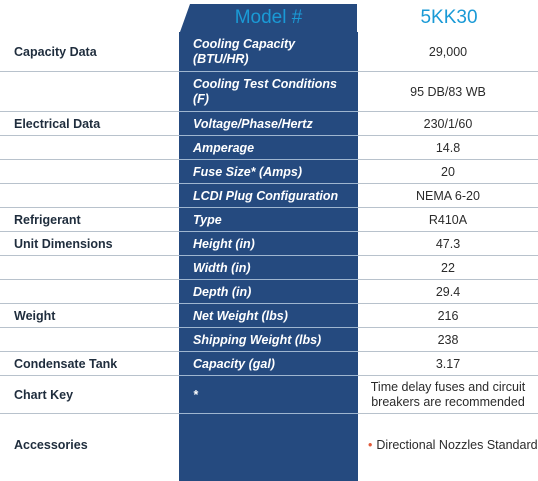 The width and height of the screenshot is (538, 481). What do you see at coordinates (448, 267) in the screenshot?
I see `row-value: 22` at bounding box center [448, 267].